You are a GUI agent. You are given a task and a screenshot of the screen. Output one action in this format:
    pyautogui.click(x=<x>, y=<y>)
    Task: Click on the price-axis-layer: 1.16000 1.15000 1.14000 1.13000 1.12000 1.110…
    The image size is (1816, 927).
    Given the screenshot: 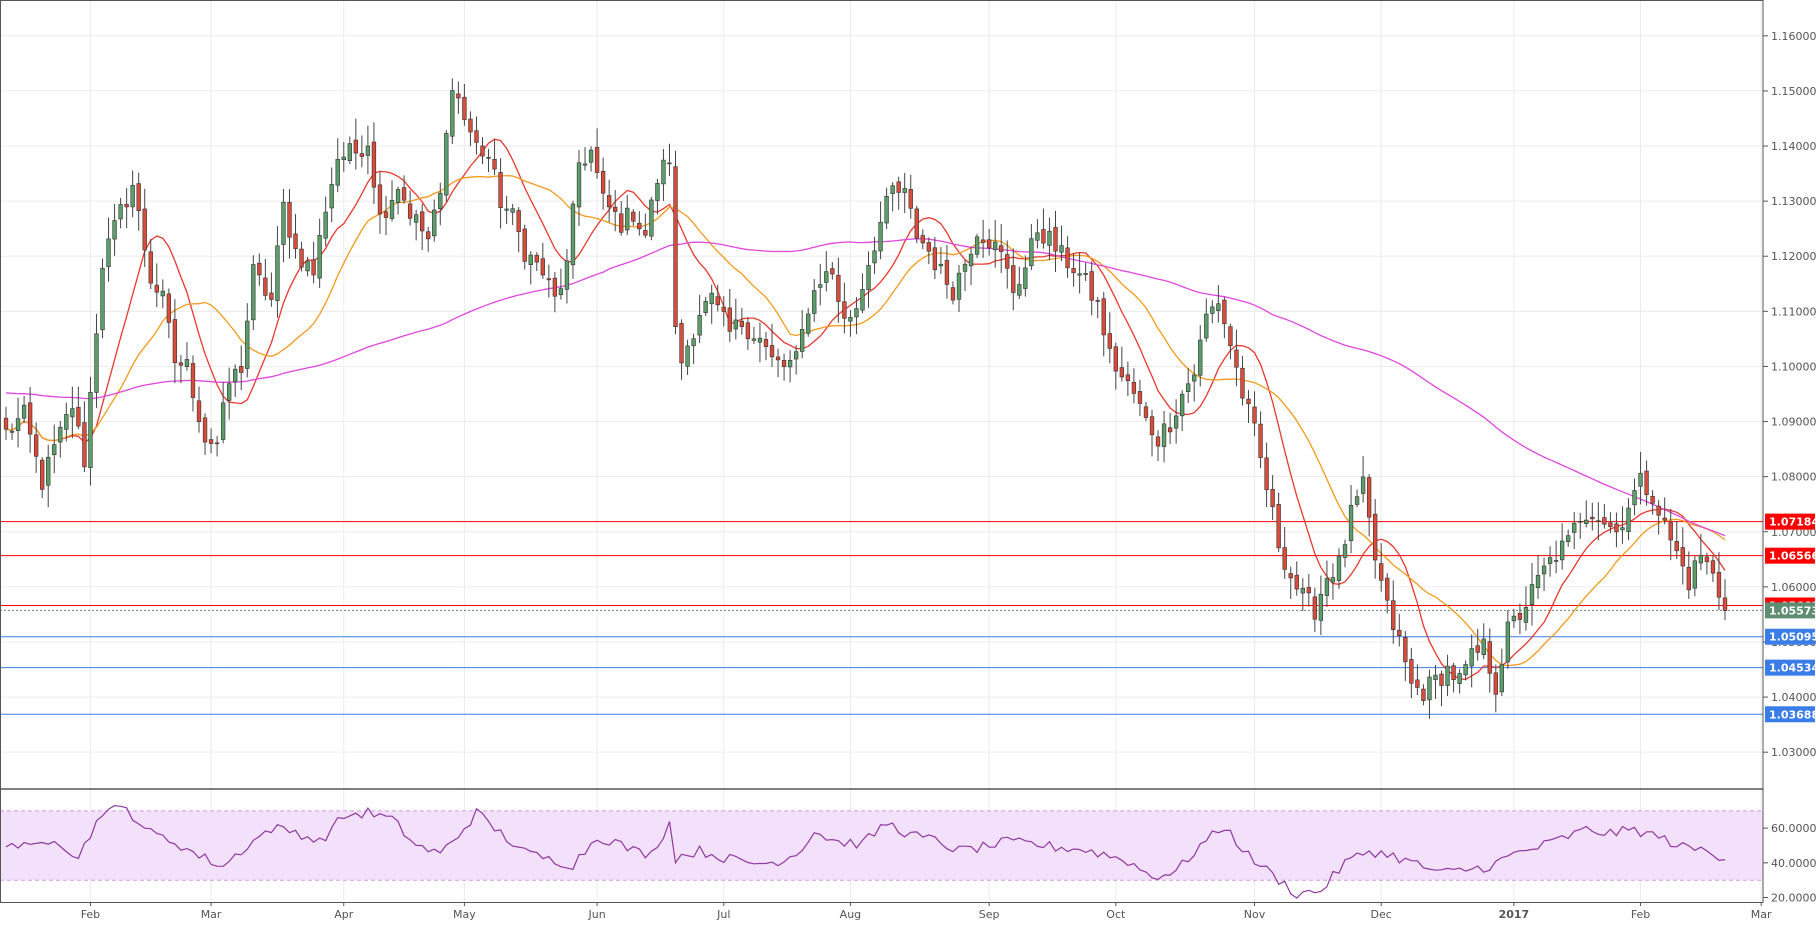 What is the action you would take?
    pyautogui.click(x=1789, y=467)
    